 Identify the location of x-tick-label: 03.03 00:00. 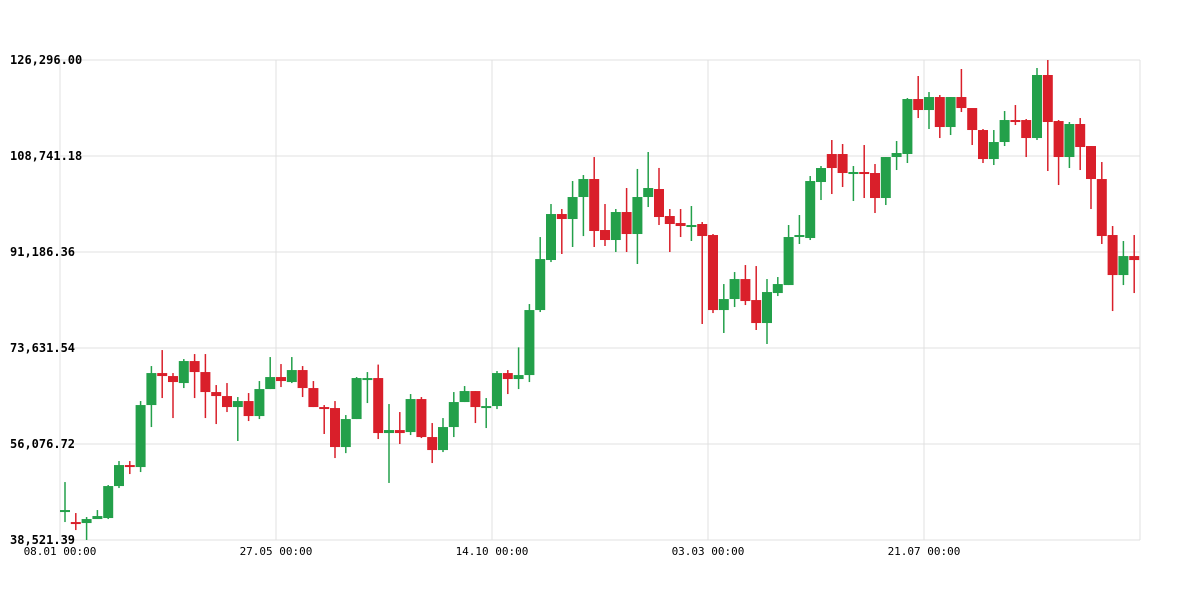
(708, 551).